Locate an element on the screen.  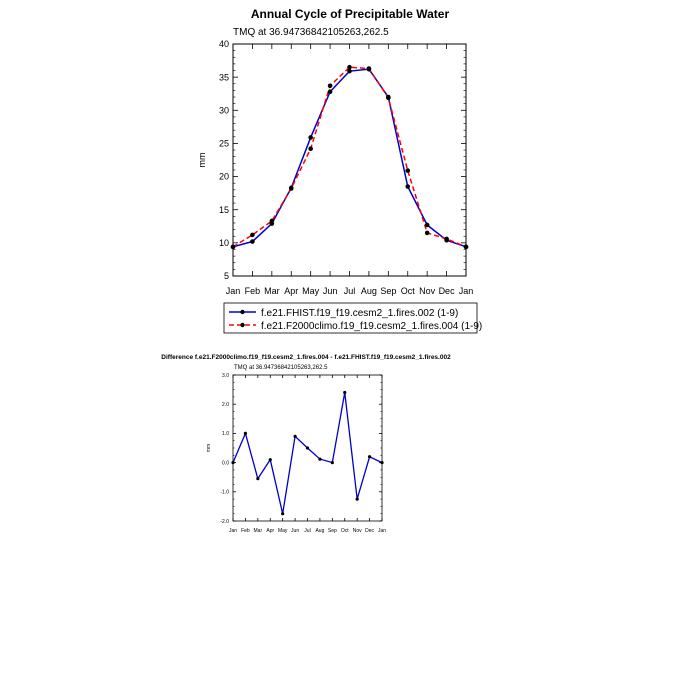
difference-y-axis: -2.0 -1.0 0.0 1.0 2.0 3.0 is located at coordinates (301, 449).